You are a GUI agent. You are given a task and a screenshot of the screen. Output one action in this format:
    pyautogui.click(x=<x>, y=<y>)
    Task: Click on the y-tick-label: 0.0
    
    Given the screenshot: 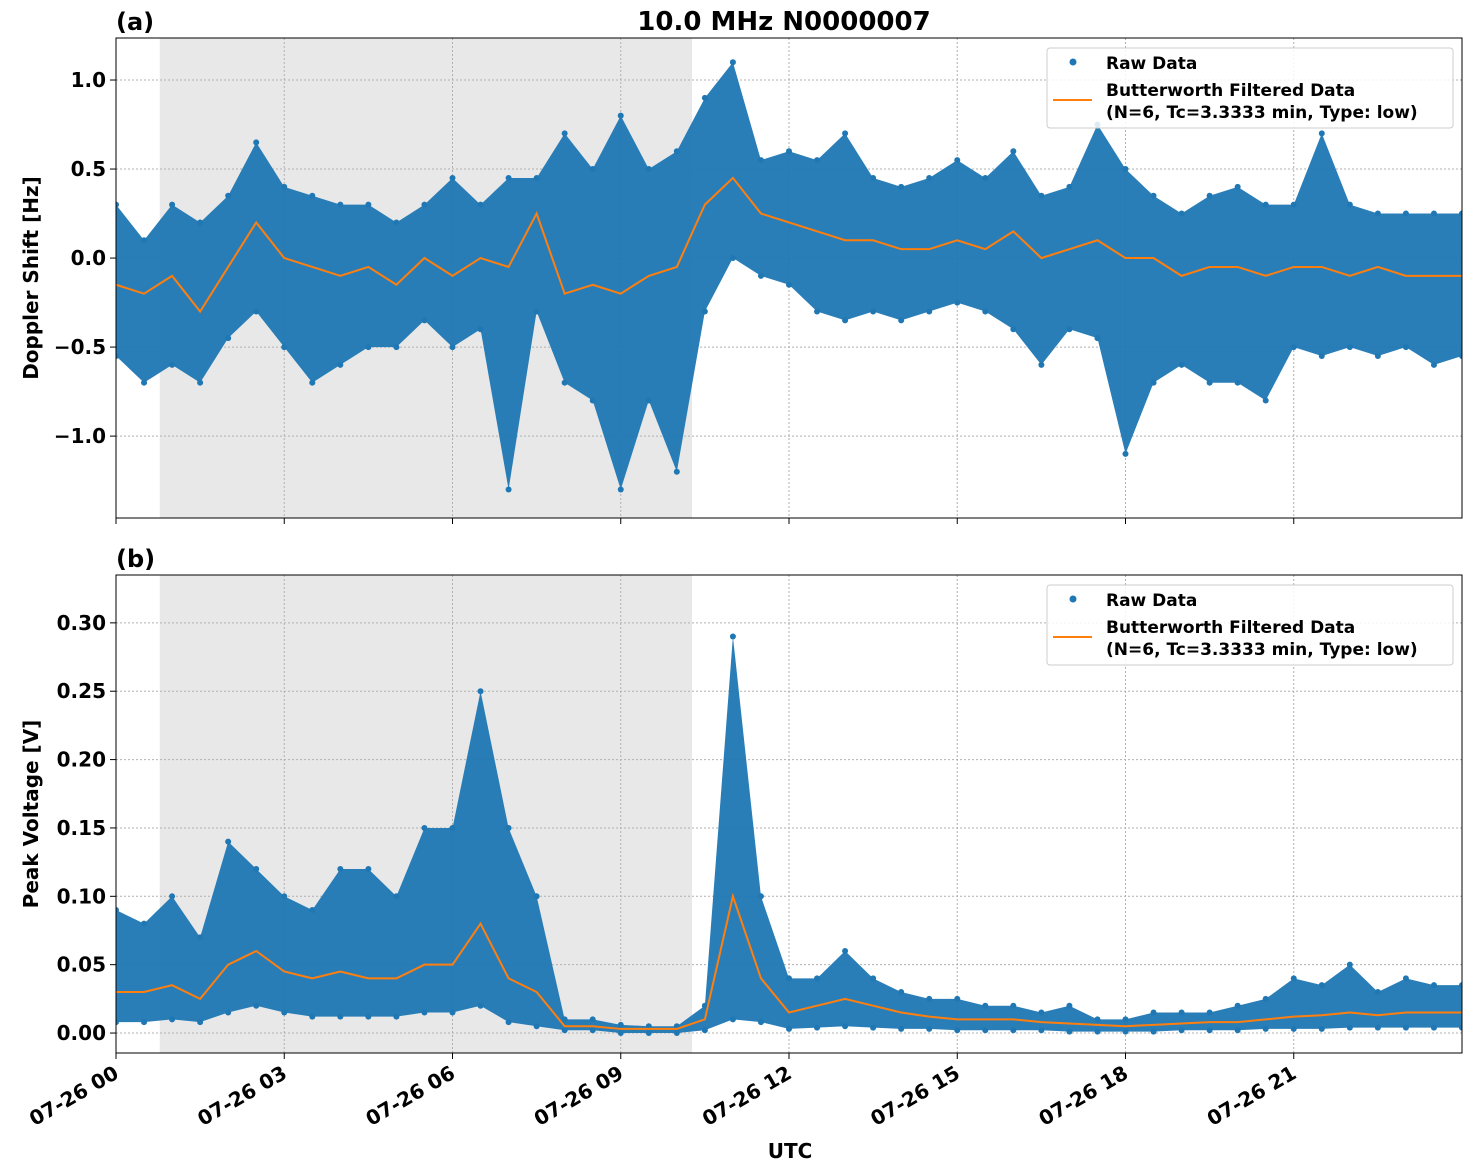 What is the action you would take?
    pyautogui.click(x=88, y=258)
    